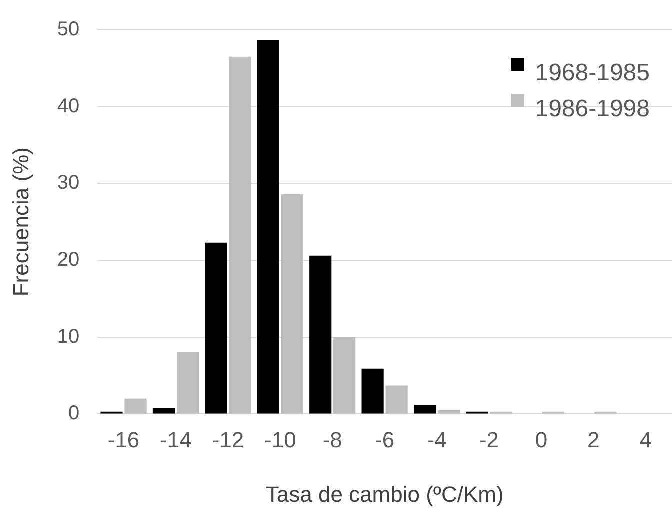 The height and width of the screenshot is (518, 672). I want to click on y-tick-label: 40, so click(68, 106).